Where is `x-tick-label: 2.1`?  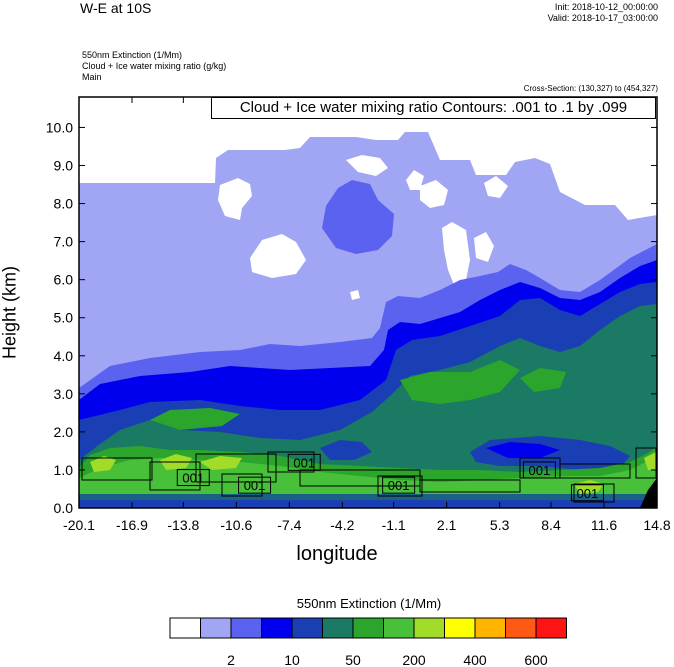
x-tick-label: 2.1 is located at coordinates (447, 525).